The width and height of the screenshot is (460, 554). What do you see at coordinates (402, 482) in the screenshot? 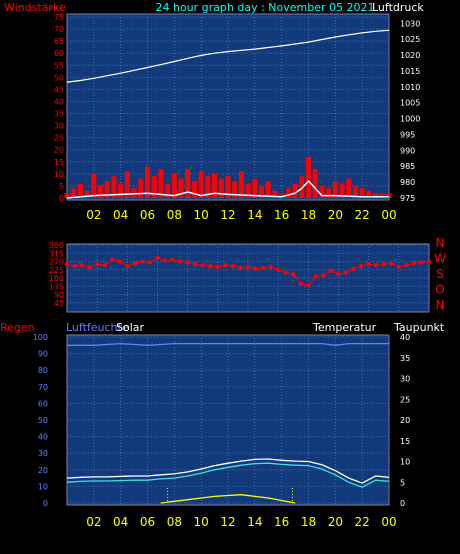
I see `temp-tick-label: 5` at bounding box center [402, 482].